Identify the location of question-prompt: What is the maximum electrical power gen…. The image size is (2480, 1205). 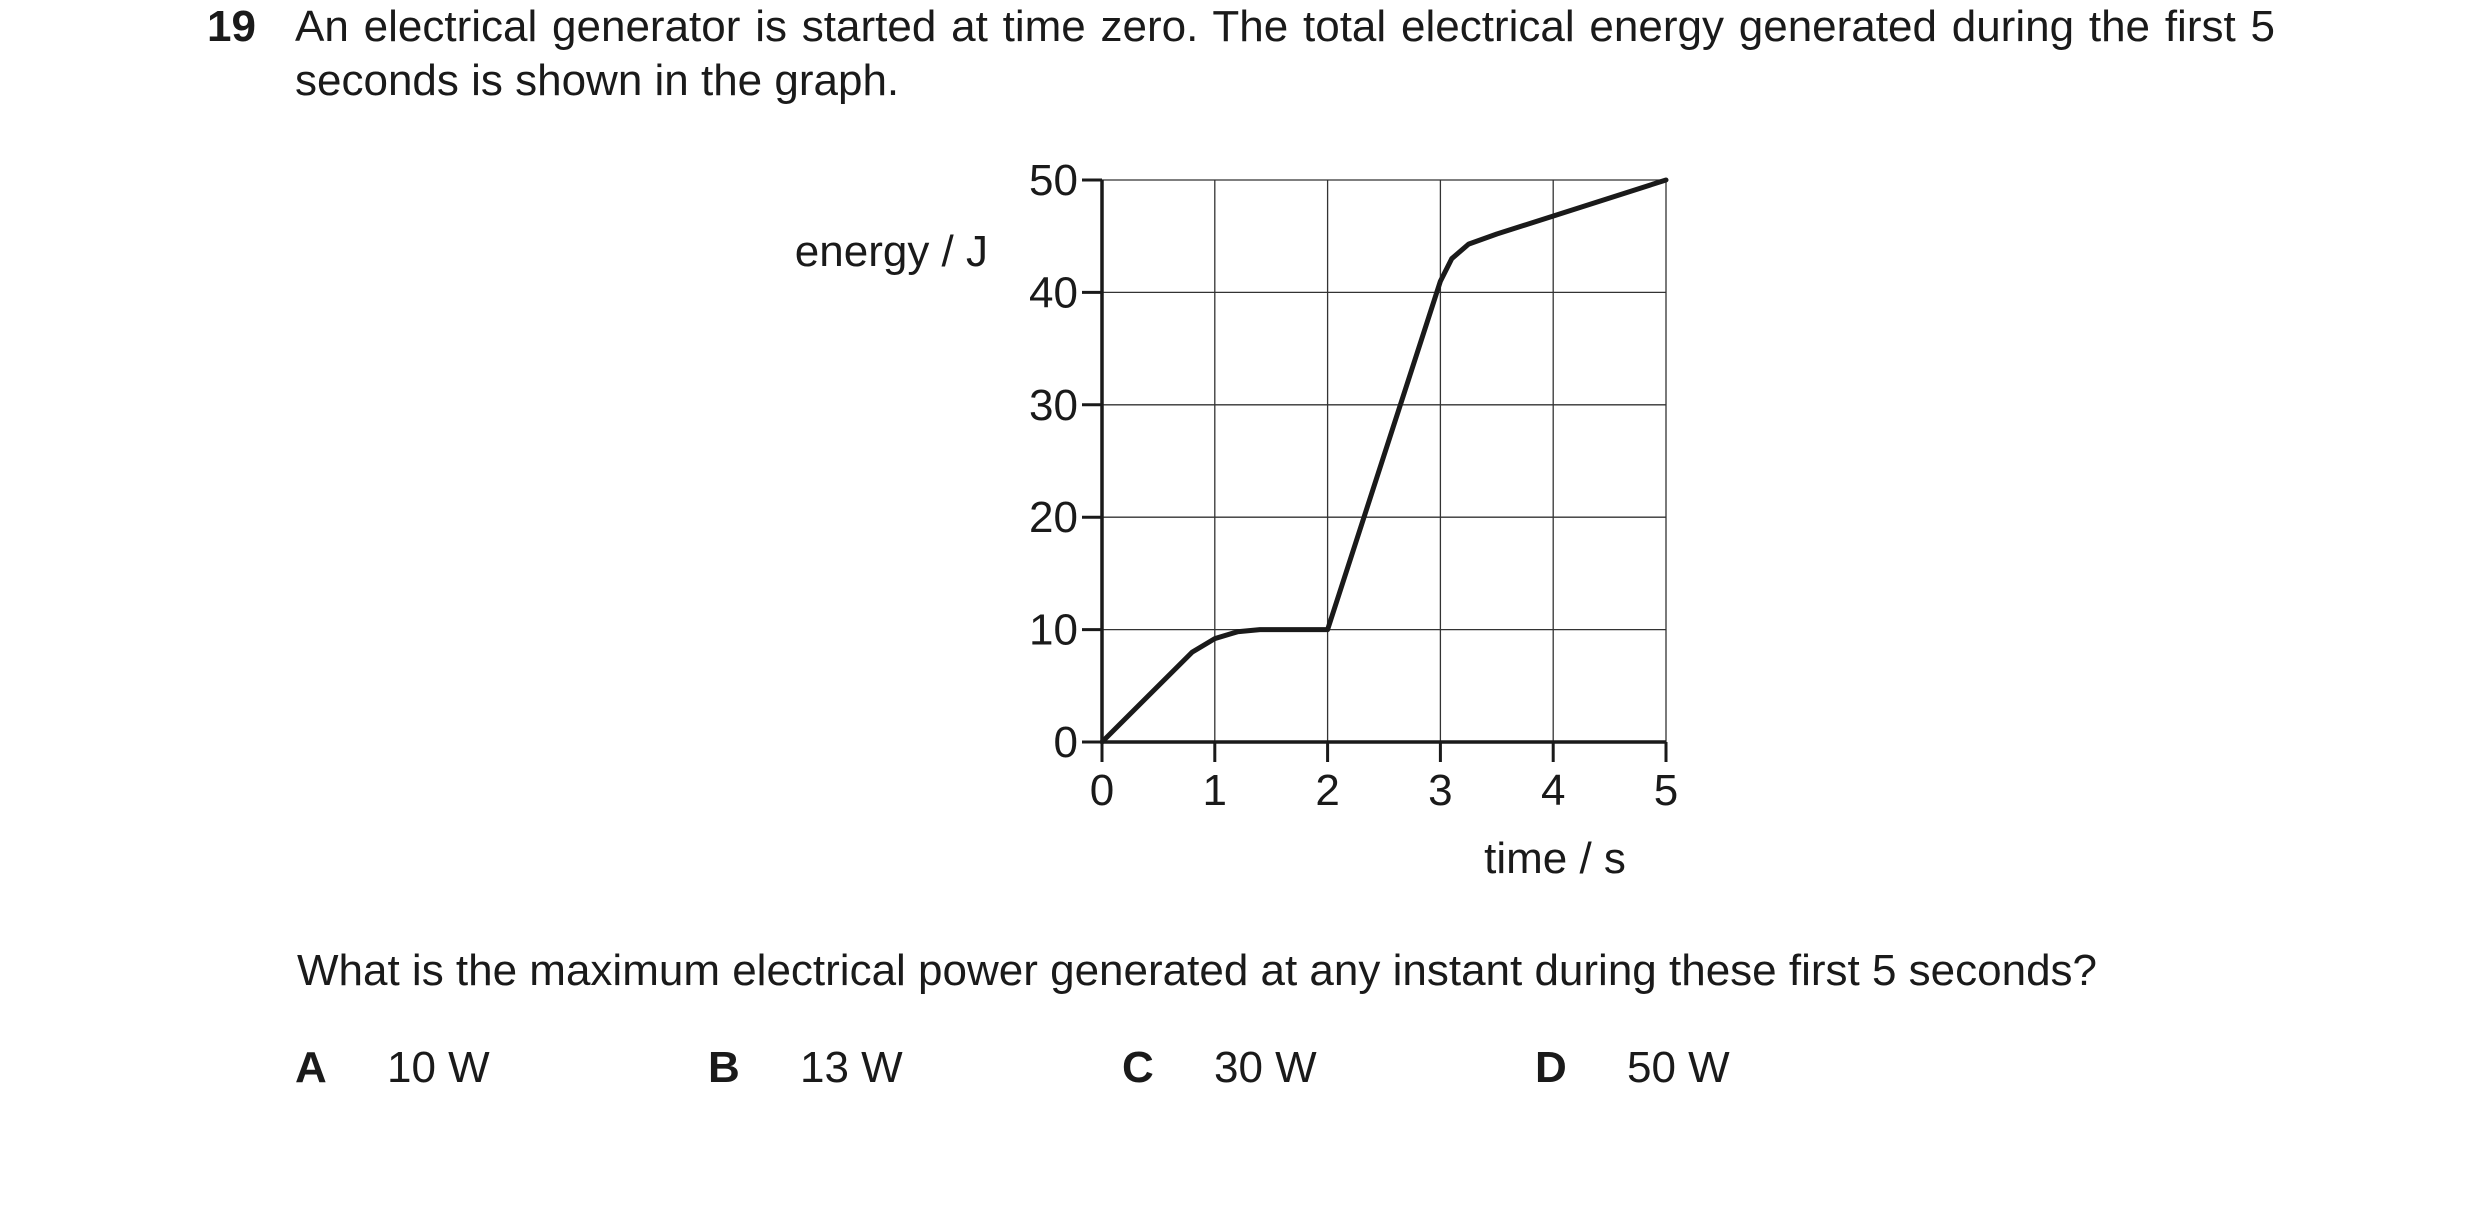
(1197, 970).